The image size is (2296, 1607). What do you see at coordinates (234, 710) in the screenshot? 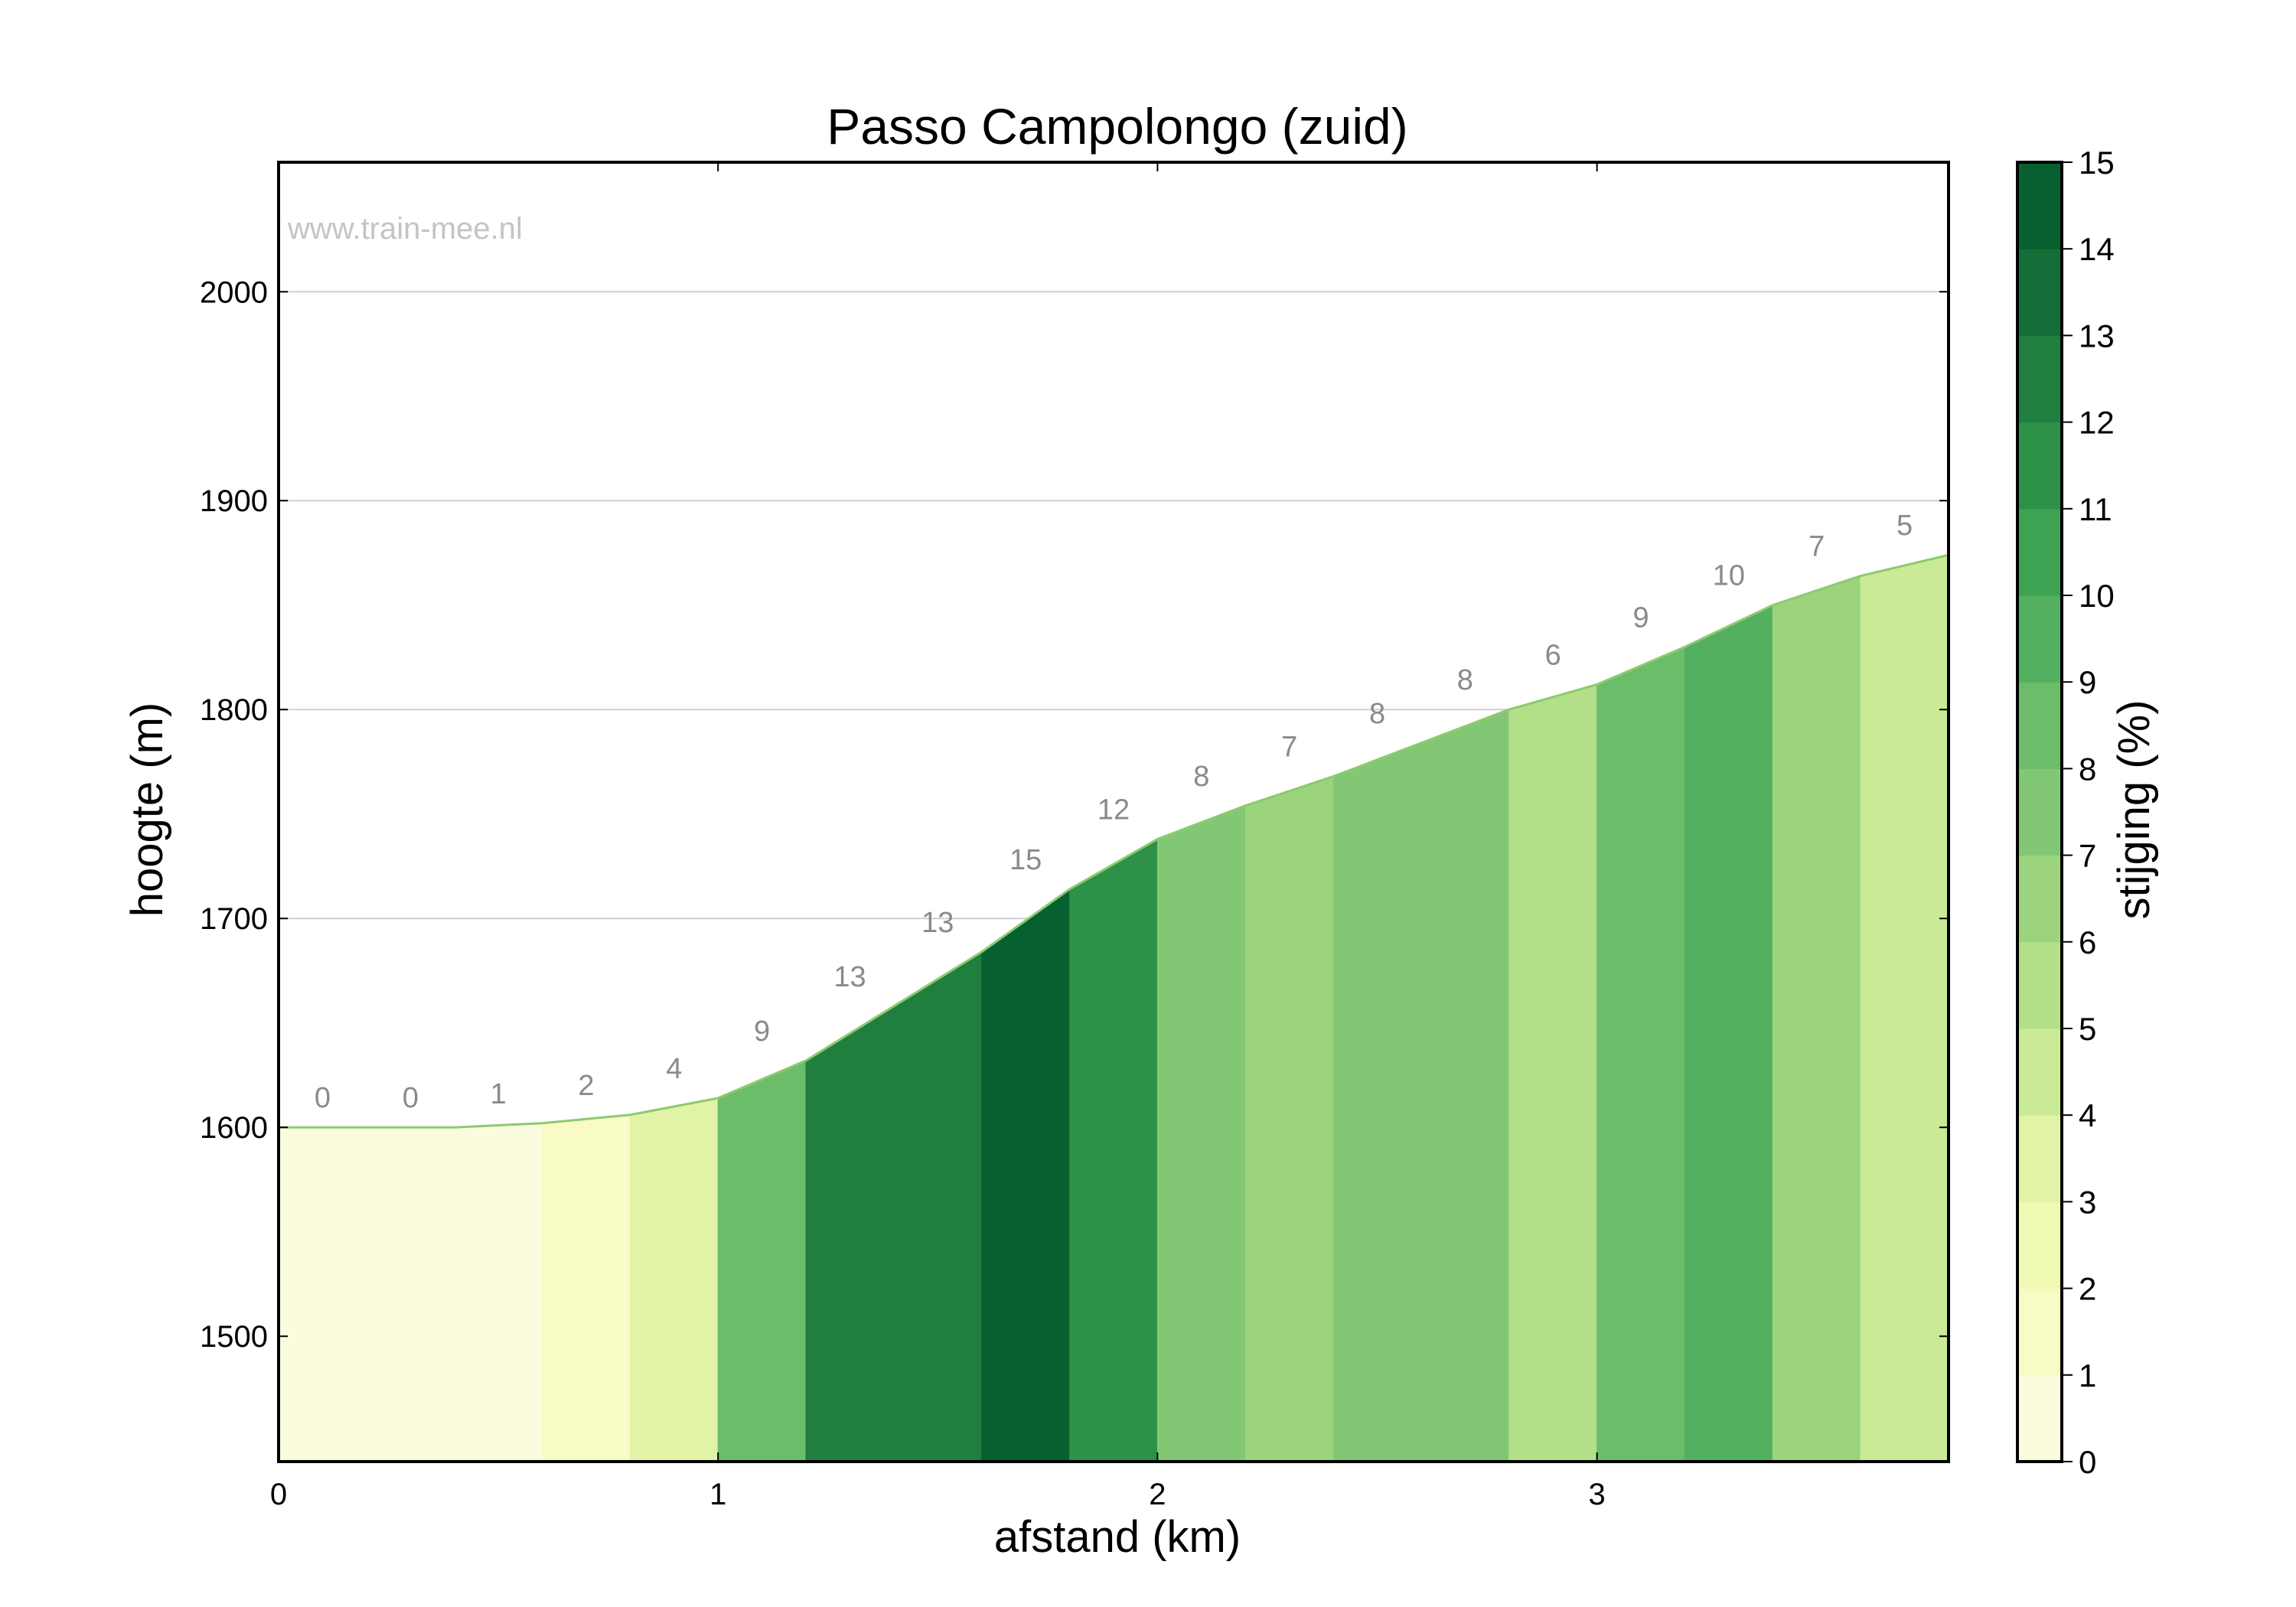
I see `y-tick-label: 1800` at bounding box center [234, 710].